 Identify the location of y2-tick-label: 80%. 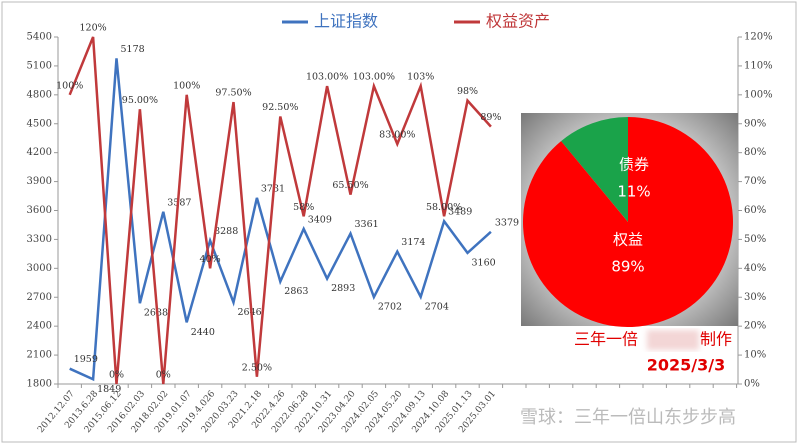
(755, 152).